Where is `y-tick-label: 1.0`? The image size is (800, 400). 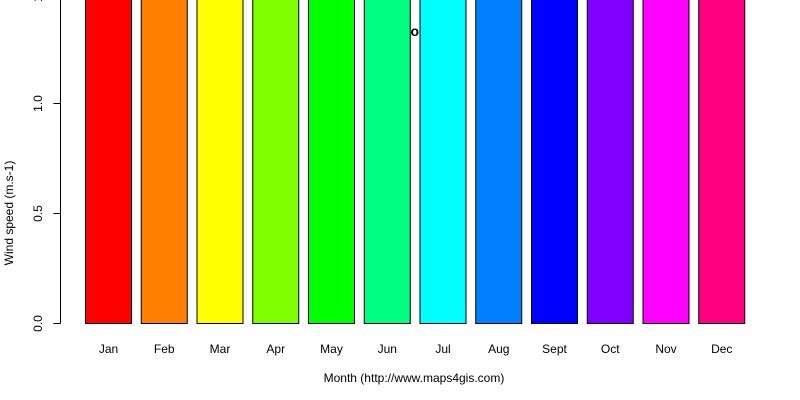
y-tick-label: 1.0 is located at coordinates (38, 103).